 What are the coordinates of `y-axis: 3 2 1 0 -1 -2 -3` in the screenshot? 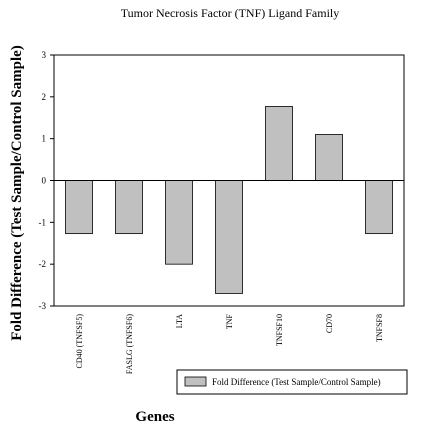 It's located at (46, 180).